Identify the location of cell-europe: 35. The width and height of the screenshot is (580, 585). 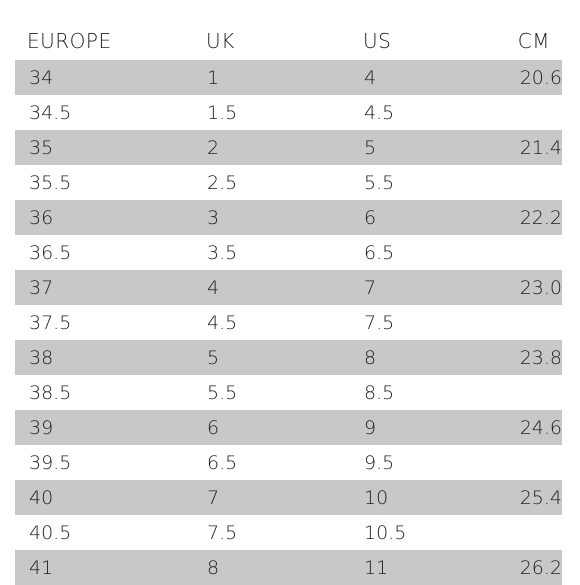
(41, 147).